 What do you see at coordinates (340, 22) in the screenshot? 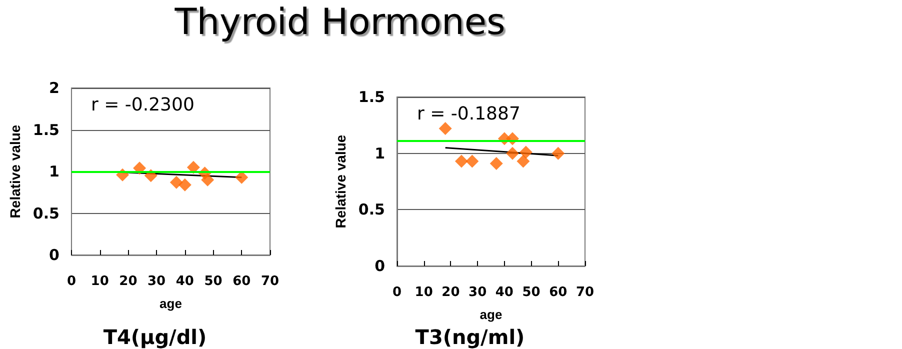
I see `chart-title: Thyroid Hormones` at bounding box center [340, 22].